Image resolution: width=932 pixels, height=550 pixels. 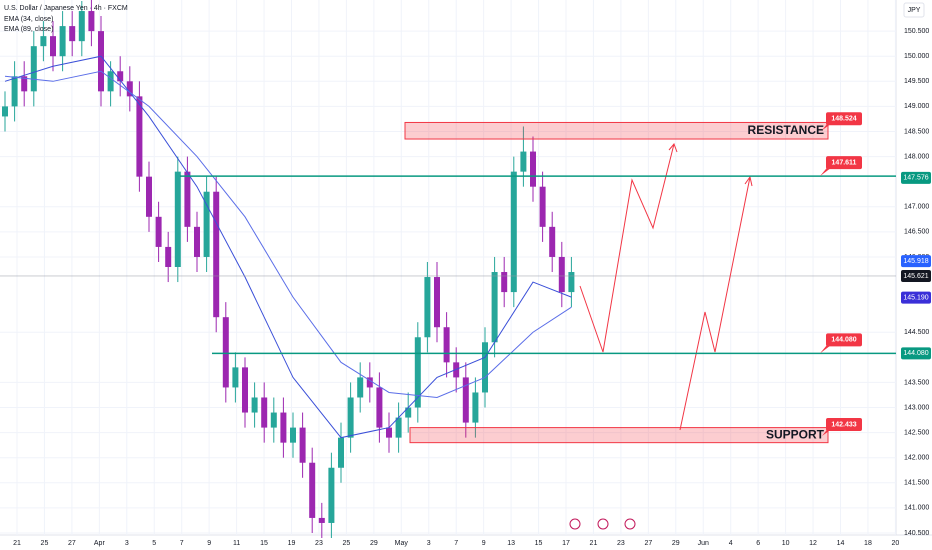 I want to click on currency-label: JPY, so click(x=914, y=10).